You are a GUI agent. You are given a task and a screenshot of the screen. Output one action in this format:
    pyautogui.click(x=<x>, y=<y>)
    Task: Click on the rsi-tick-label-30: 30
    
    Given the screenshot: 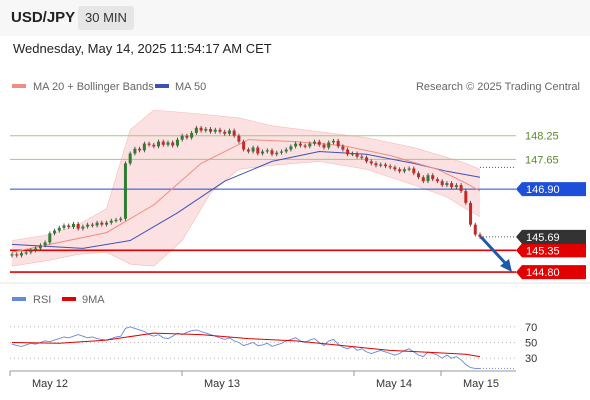 What is the action you would take?
    pyautogui.click(x=531, y=359)
    